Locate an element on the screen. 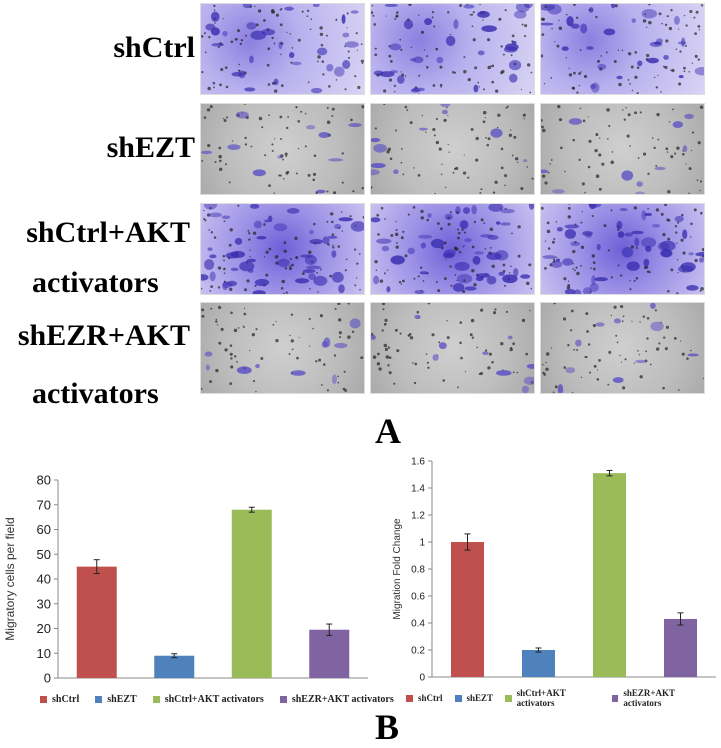 Image resolution: width=721 pixels, height=748 pixels. row-label-shctrl: shCtrl is located at coordinates (154, 47).